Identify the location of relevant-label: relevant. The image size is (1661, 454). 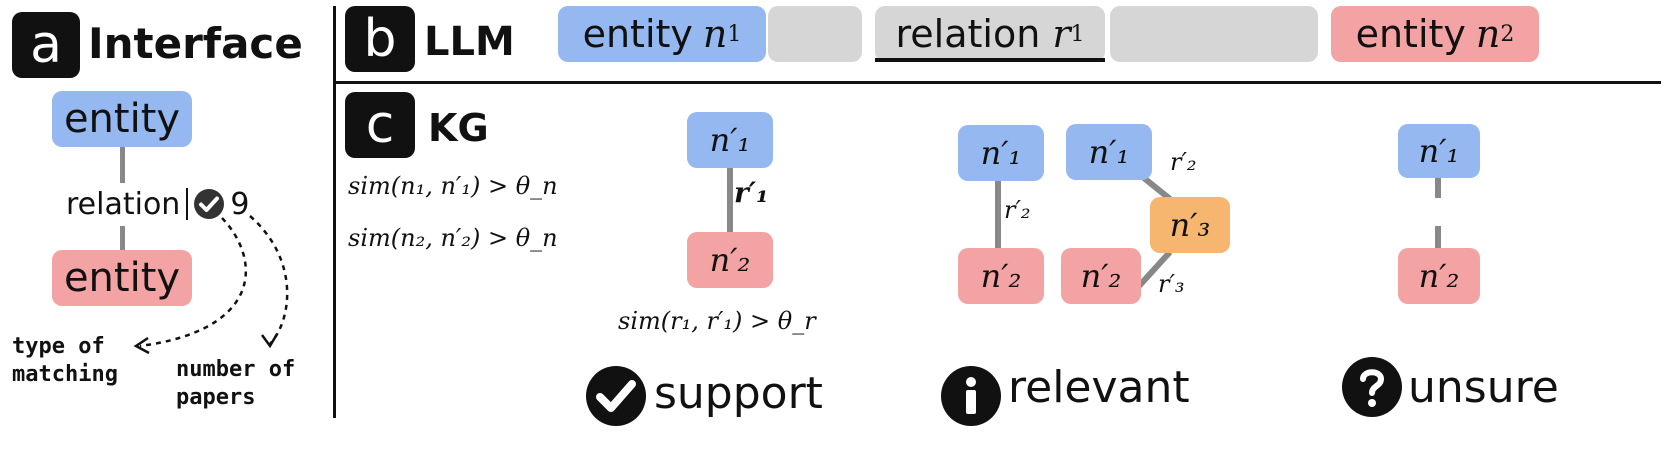
(1099, 387).